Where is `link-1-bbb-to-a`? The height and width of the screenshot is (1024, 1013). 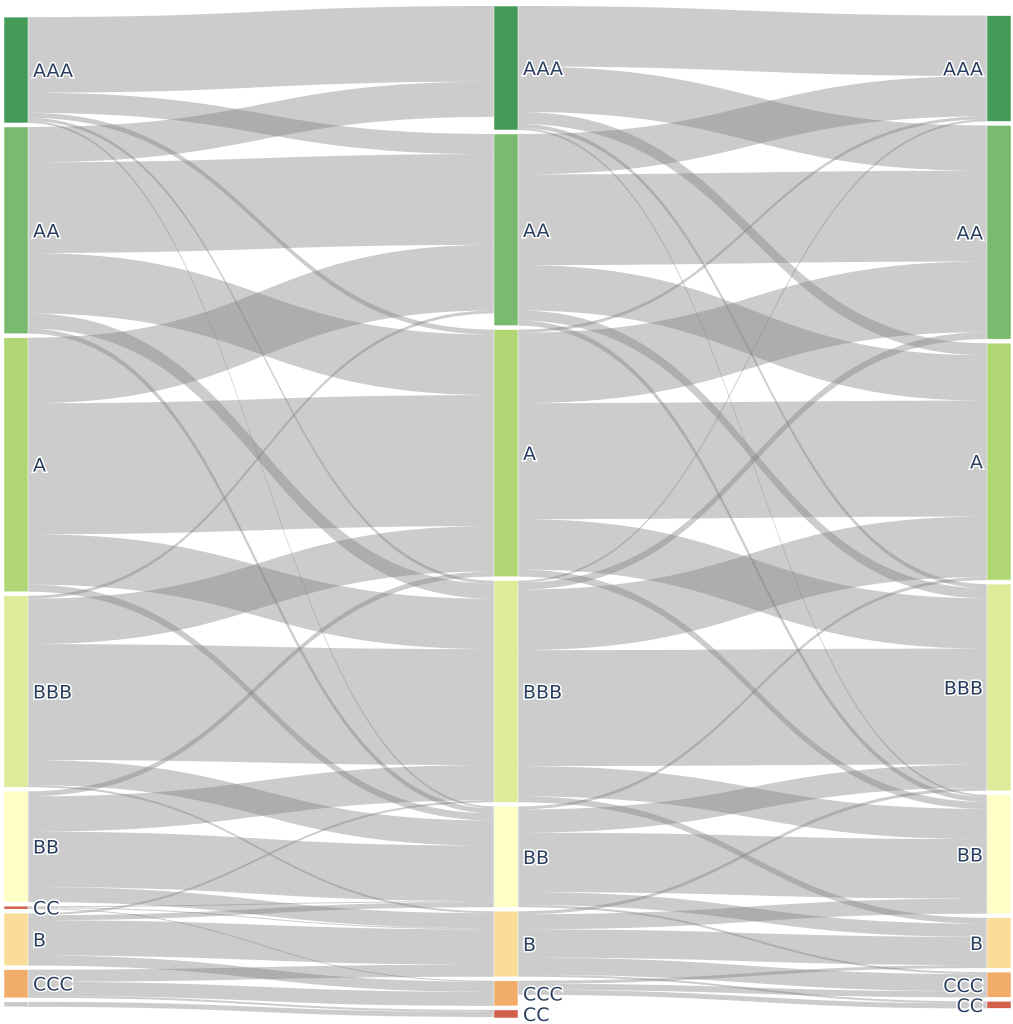 link-1-bbb-to-a is located at coordinates (752, 583).